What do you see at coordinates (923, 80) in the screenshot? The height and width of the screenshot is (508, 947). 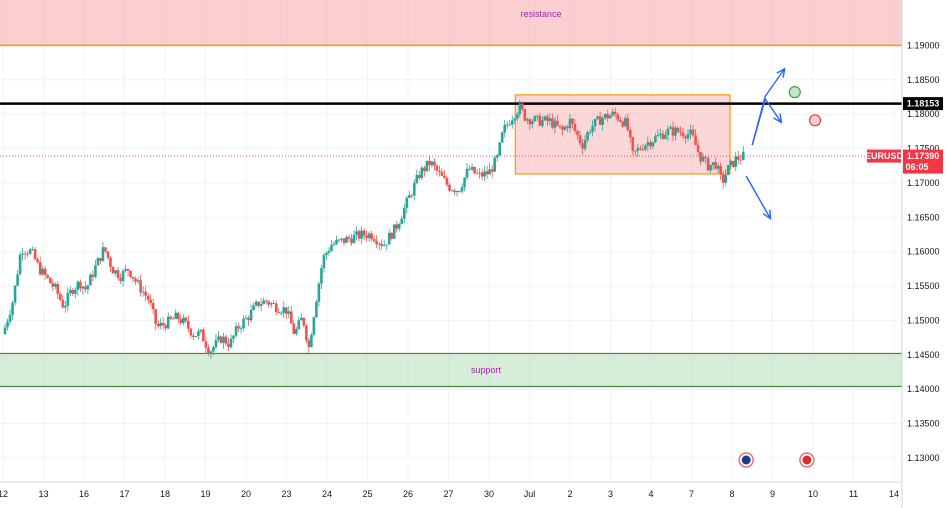 I see `price-tick-label: 1.18500` at bounding box center [923, 80].